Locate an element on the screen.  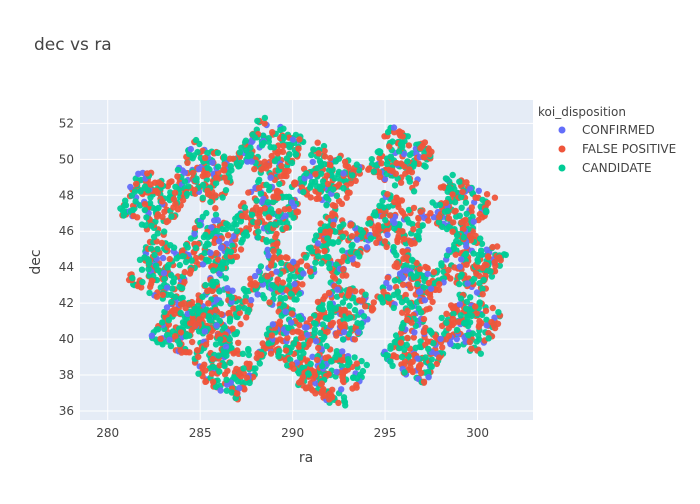
x-tick-label: 290 is located at coordinates (292, 433).